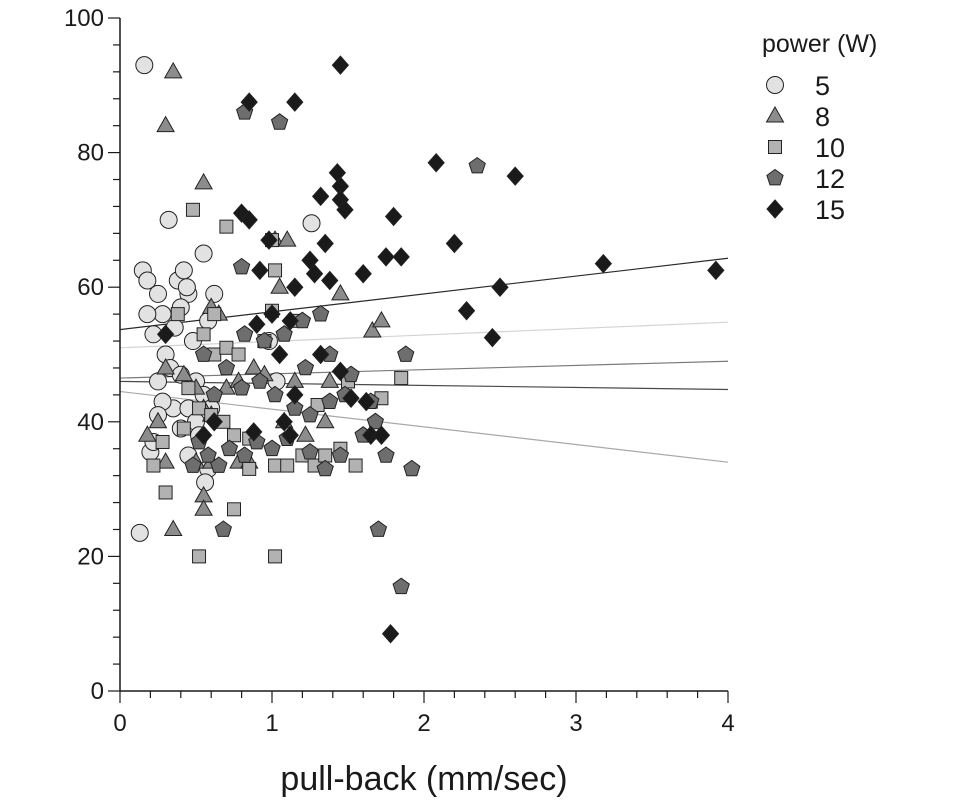 This screenshot has height=800, width=963. What do you see at coordinates (119, 723) in the screenshot?
I see `x-tick-label: 0` at bounding box center [119, 723].